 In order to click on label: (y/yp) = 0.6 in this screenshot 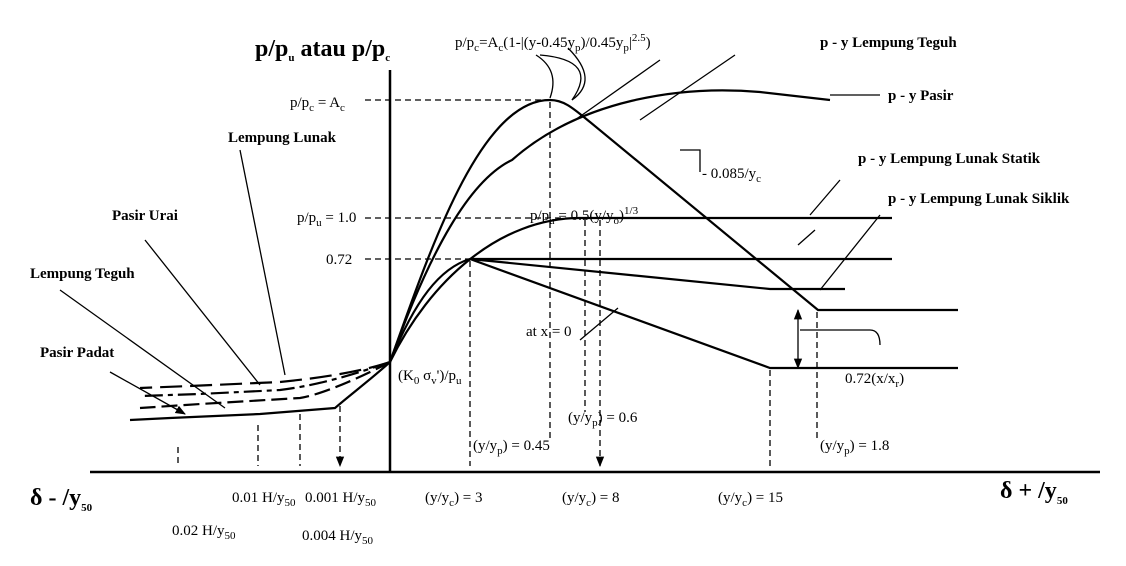, I will do `click(603, 419)`.